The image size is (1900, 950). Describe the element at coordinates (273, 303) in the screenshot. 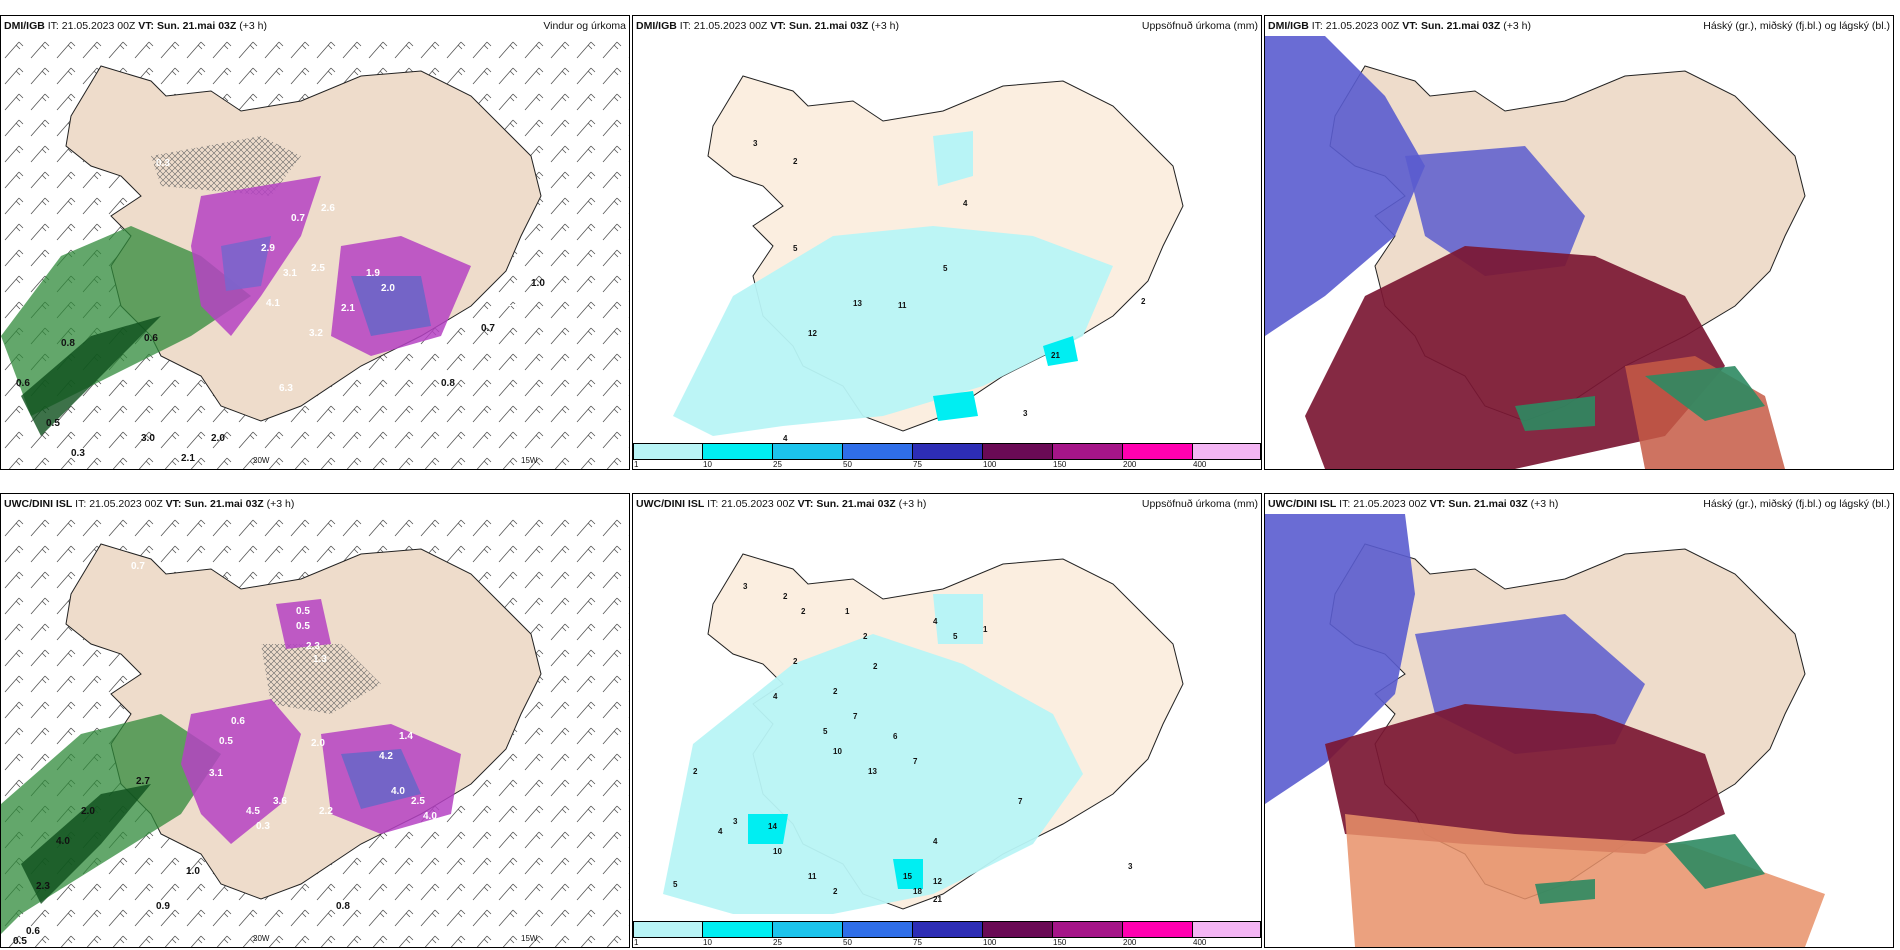

I see `value-label: 4.1` at that location.